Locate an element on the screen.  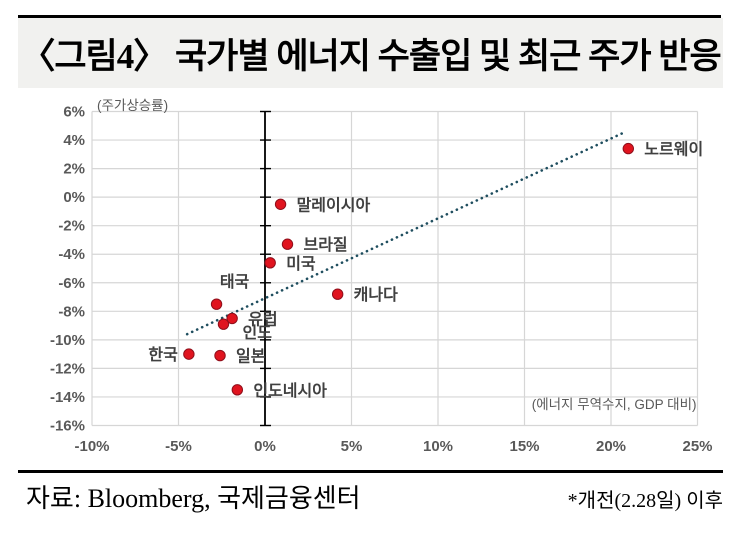
bottom-rule is located at coordinates (370, 471).